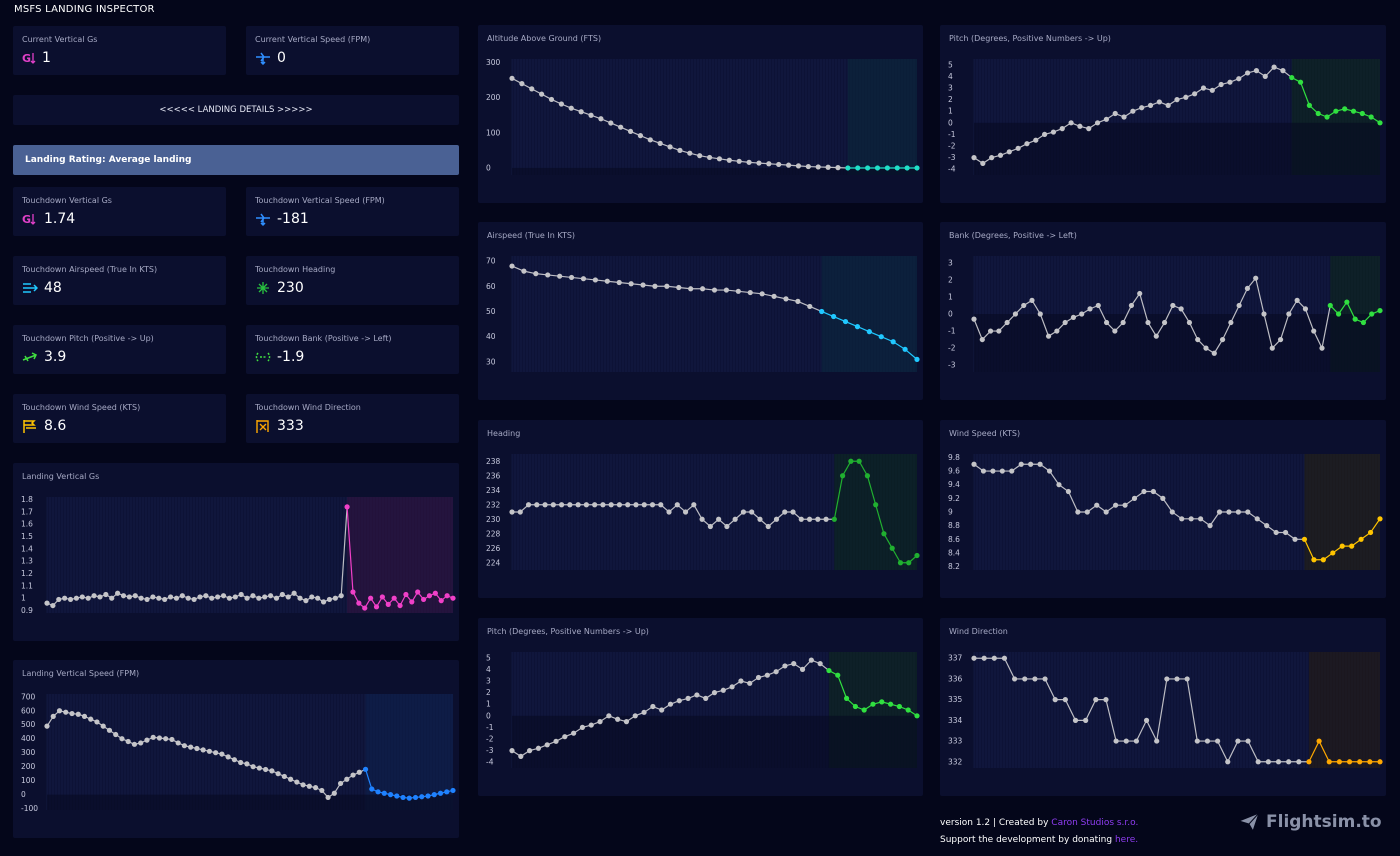 Image resolution: width=1400 pixels, height=856 pixels. I want to click on current-vertical-speed-panel: Current Vertical Speed (FPM) 0, so click(352, 50).